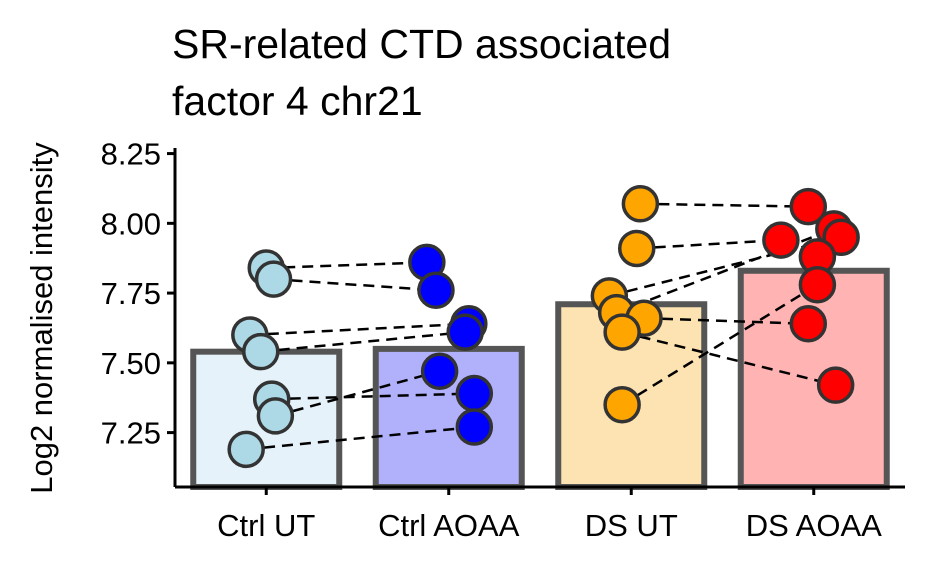 Image resolution: width=930 pixels, height=570 pixels. Describe the element at coordinates (131, 433) in the screenshot. I see `y-tick-label-0: 7.25` at that location.